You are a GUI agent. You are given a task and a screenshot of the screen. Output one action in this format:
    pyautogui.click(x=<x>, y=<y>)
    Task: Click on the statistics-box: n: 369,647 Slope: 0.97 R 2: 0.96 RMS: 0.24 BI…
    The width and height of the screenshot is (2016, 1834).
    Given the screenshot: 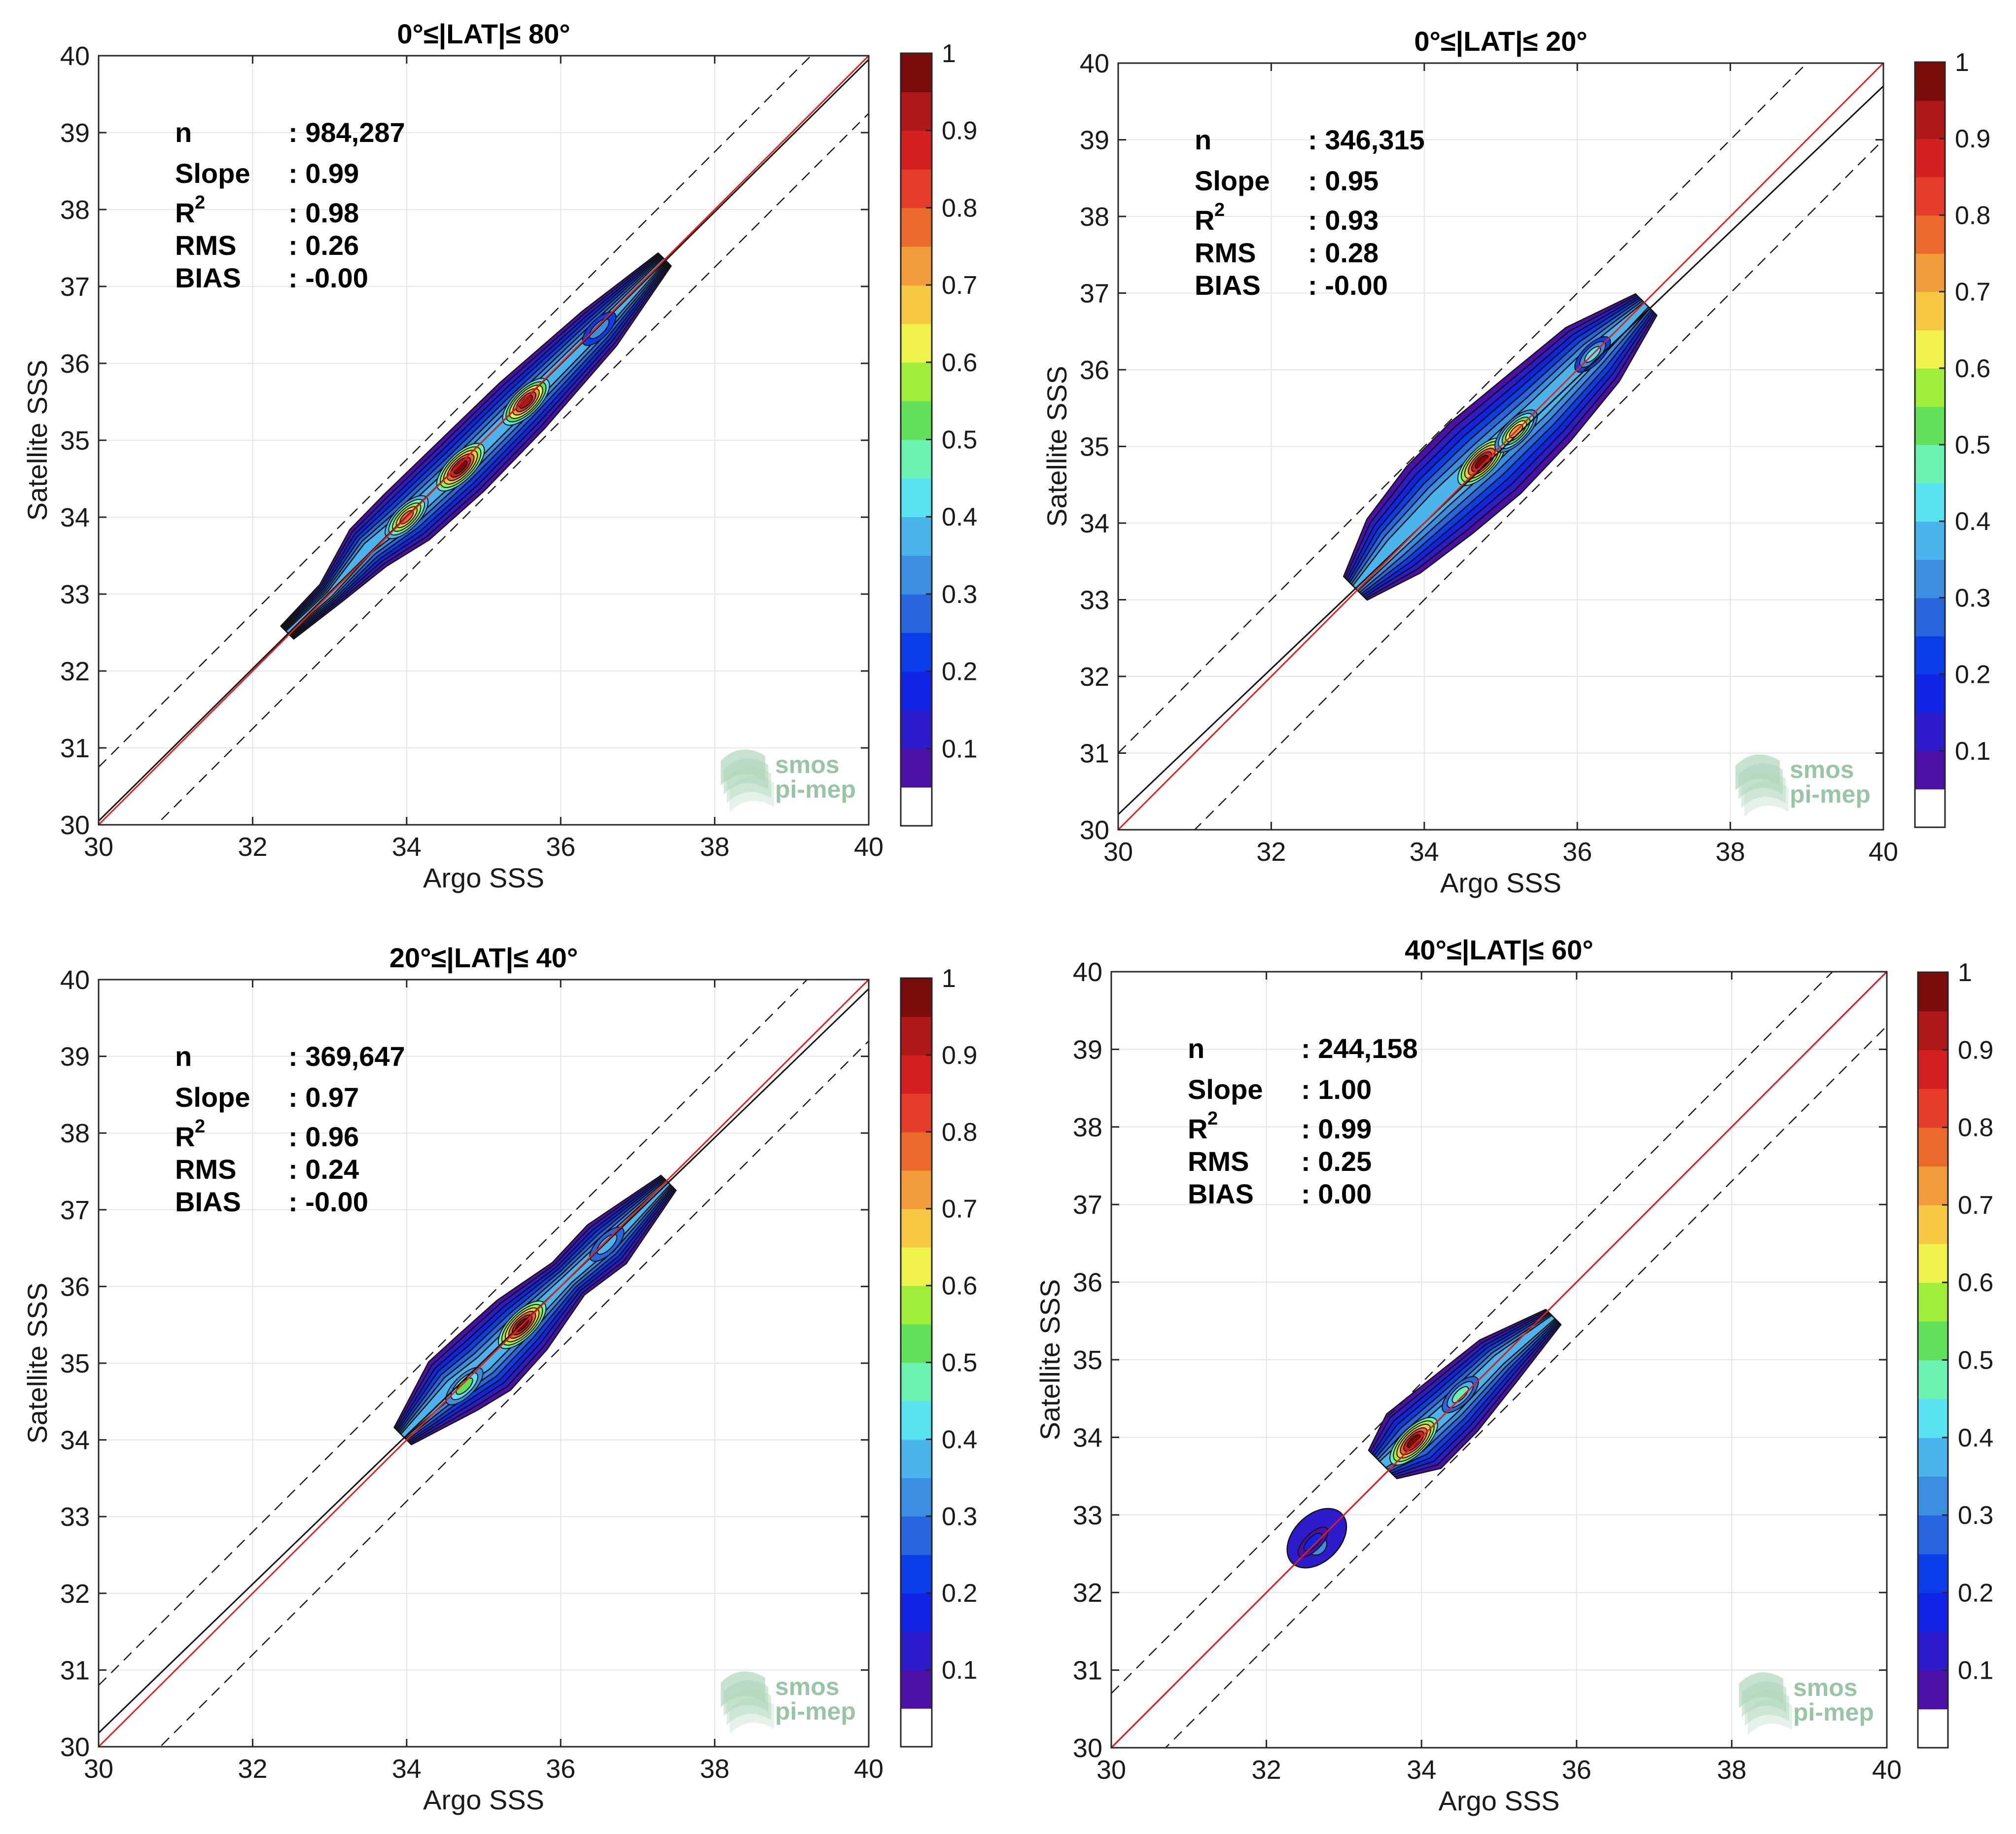 What is the action you would take?
    pyautogui.click(x=290, y=1129)
    